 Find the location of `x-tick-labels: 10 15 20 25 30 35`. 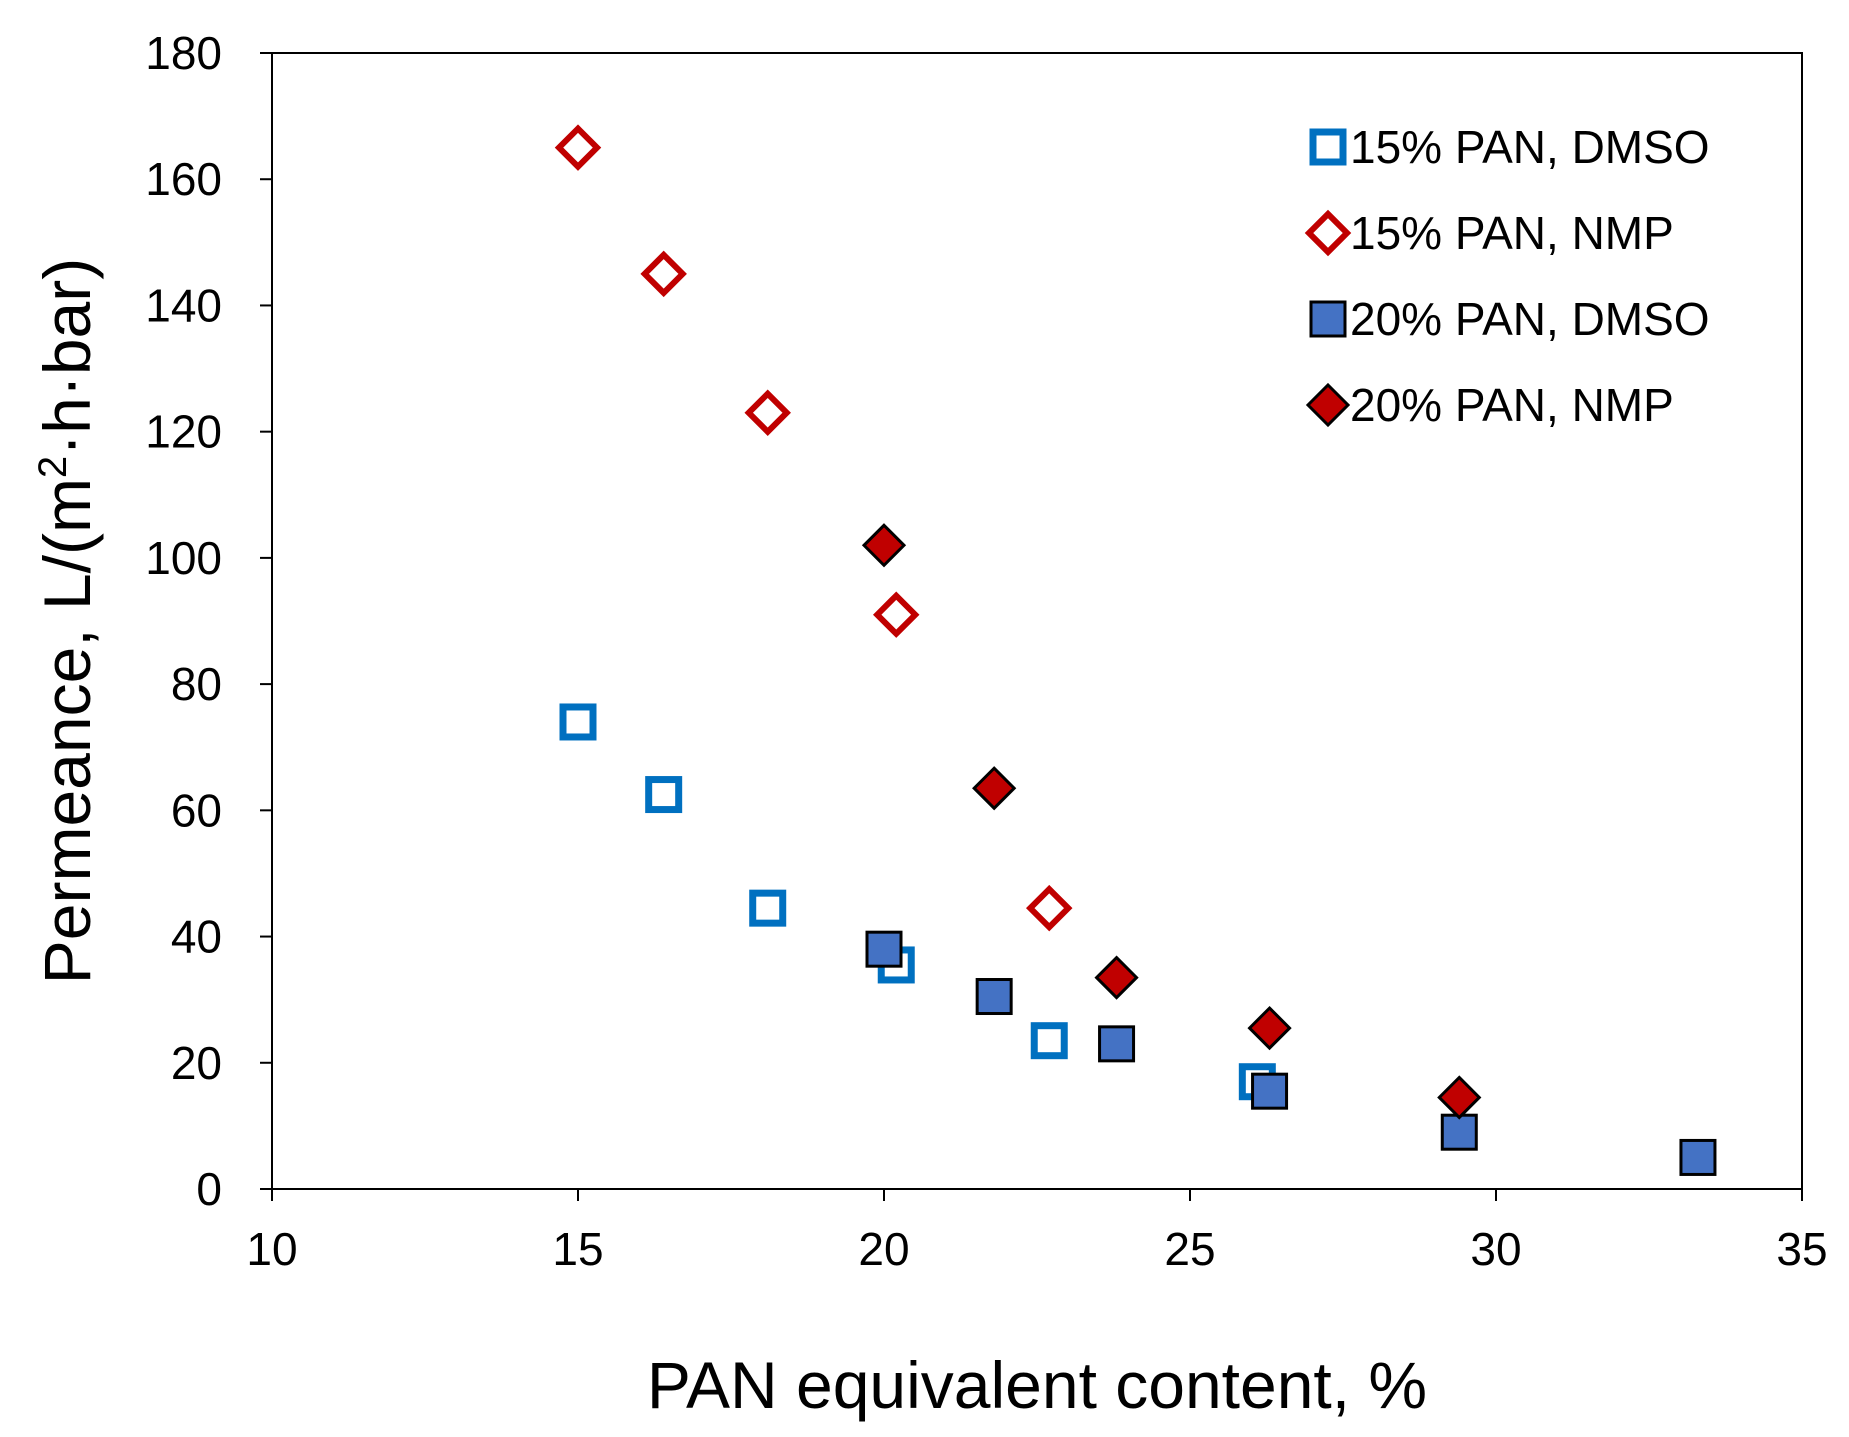

x-tick-labels: 10 15 20 25 30 35 is located at coordinates (1036, 1249).